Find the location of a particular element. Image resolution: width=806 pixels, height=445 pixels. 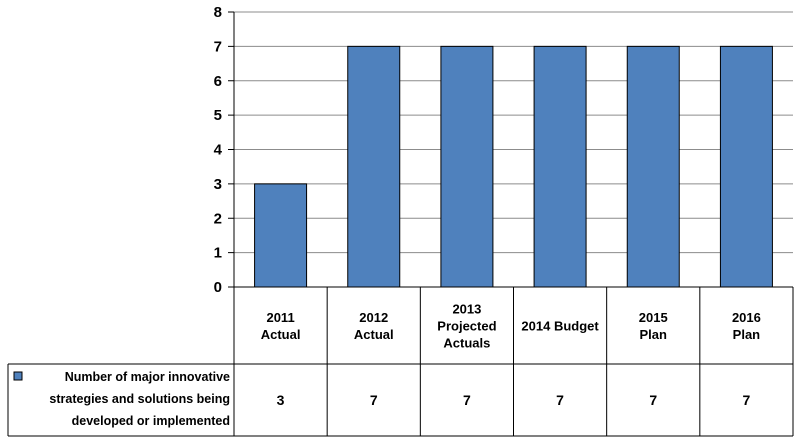

y-tick-label: 8 is located at coordinates (218, 12).